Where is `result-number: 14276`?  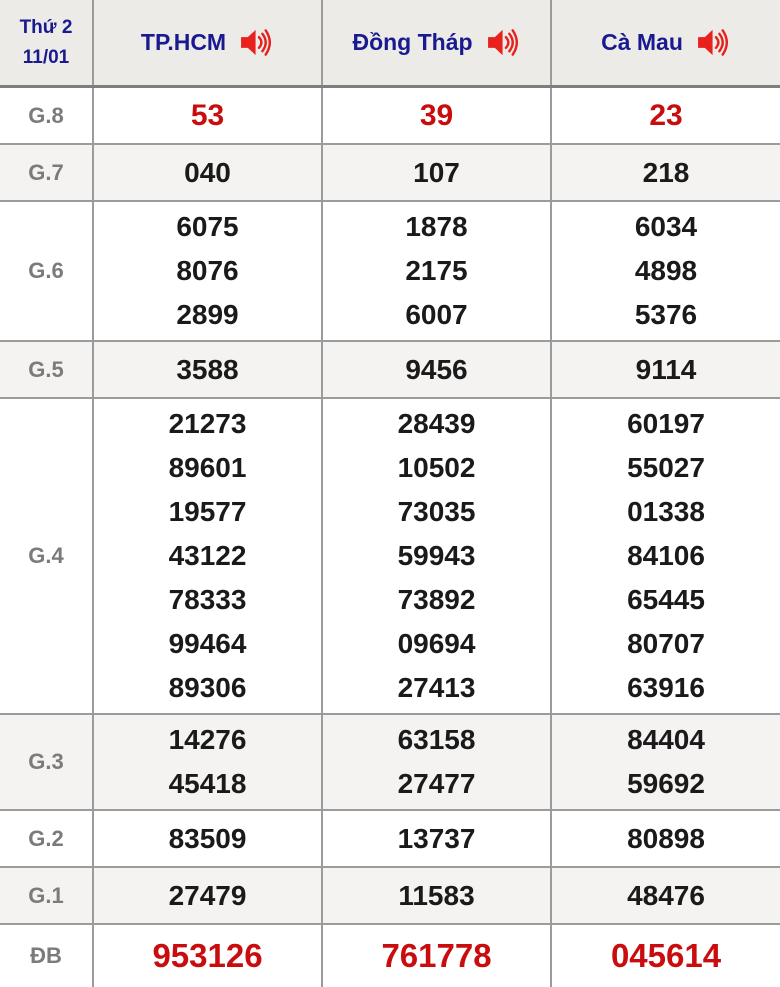 result-number: 14276 is located at coordinates (207, 739).